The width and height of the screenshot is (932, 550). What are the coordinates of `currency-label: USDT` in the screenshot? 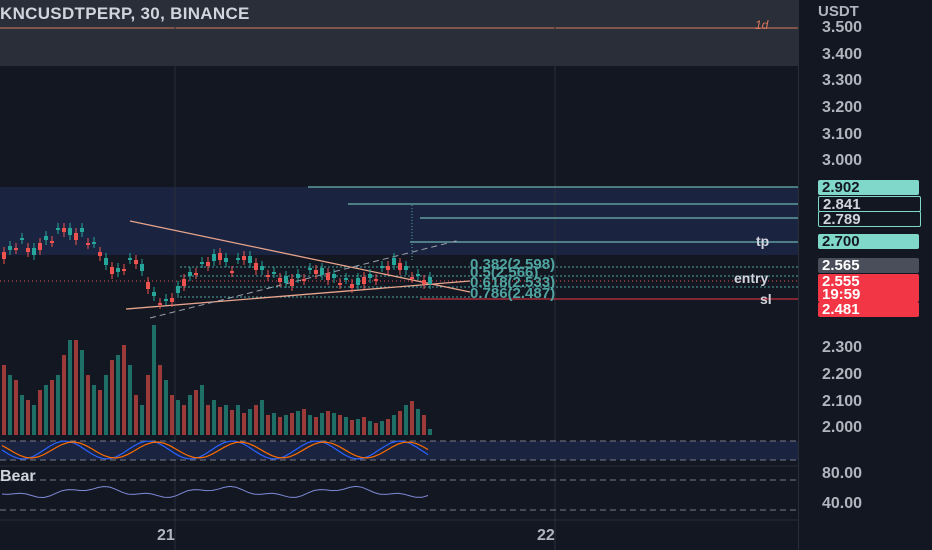 It's located at (838, 11).